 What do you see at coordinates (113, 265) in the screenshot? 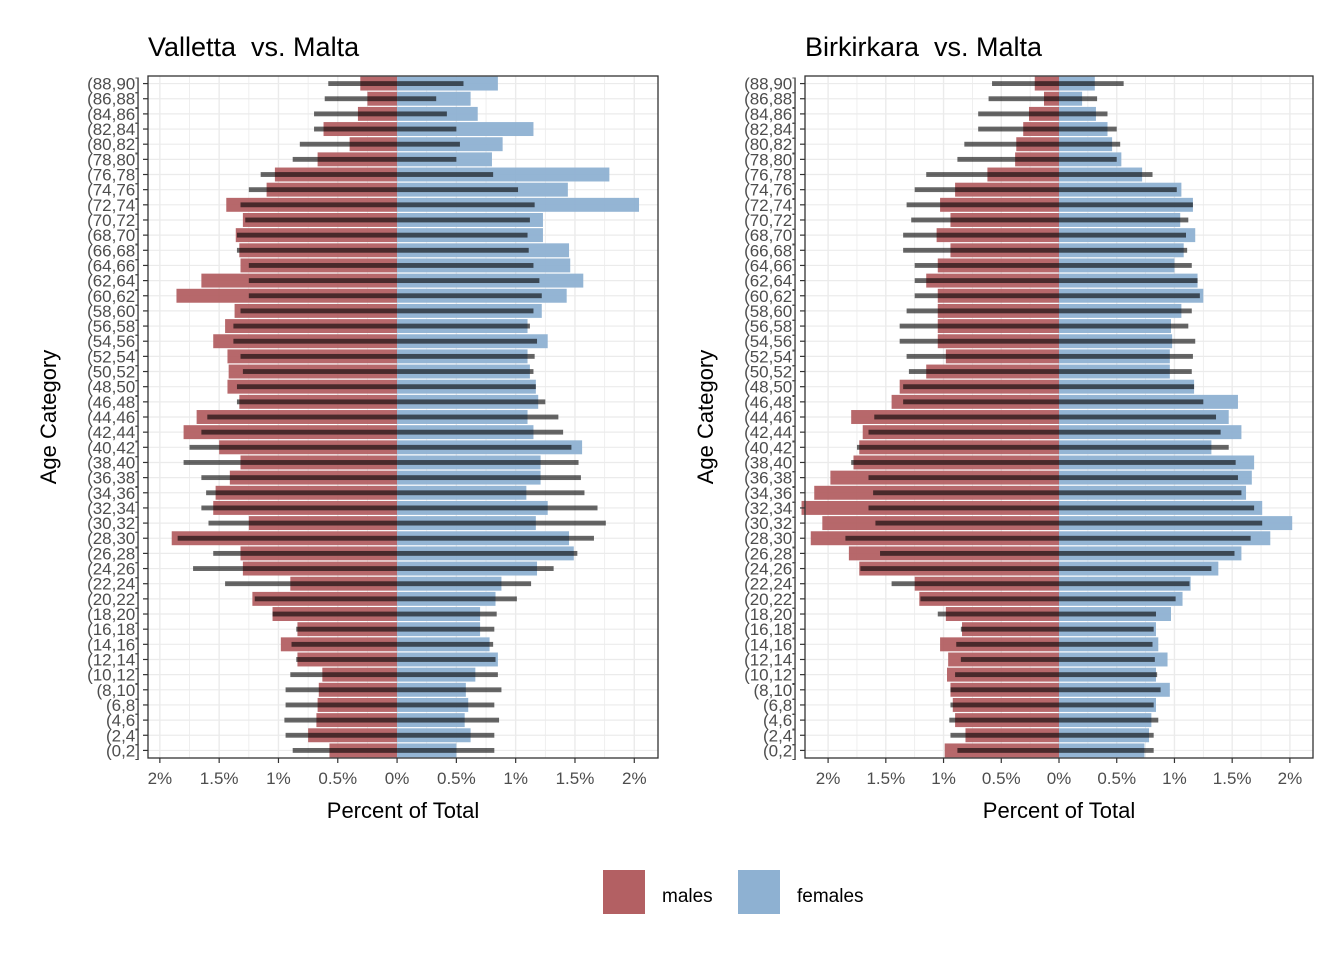
I see `y-tick-label-64-66: (64,66]` at bounding box center [113, 265].